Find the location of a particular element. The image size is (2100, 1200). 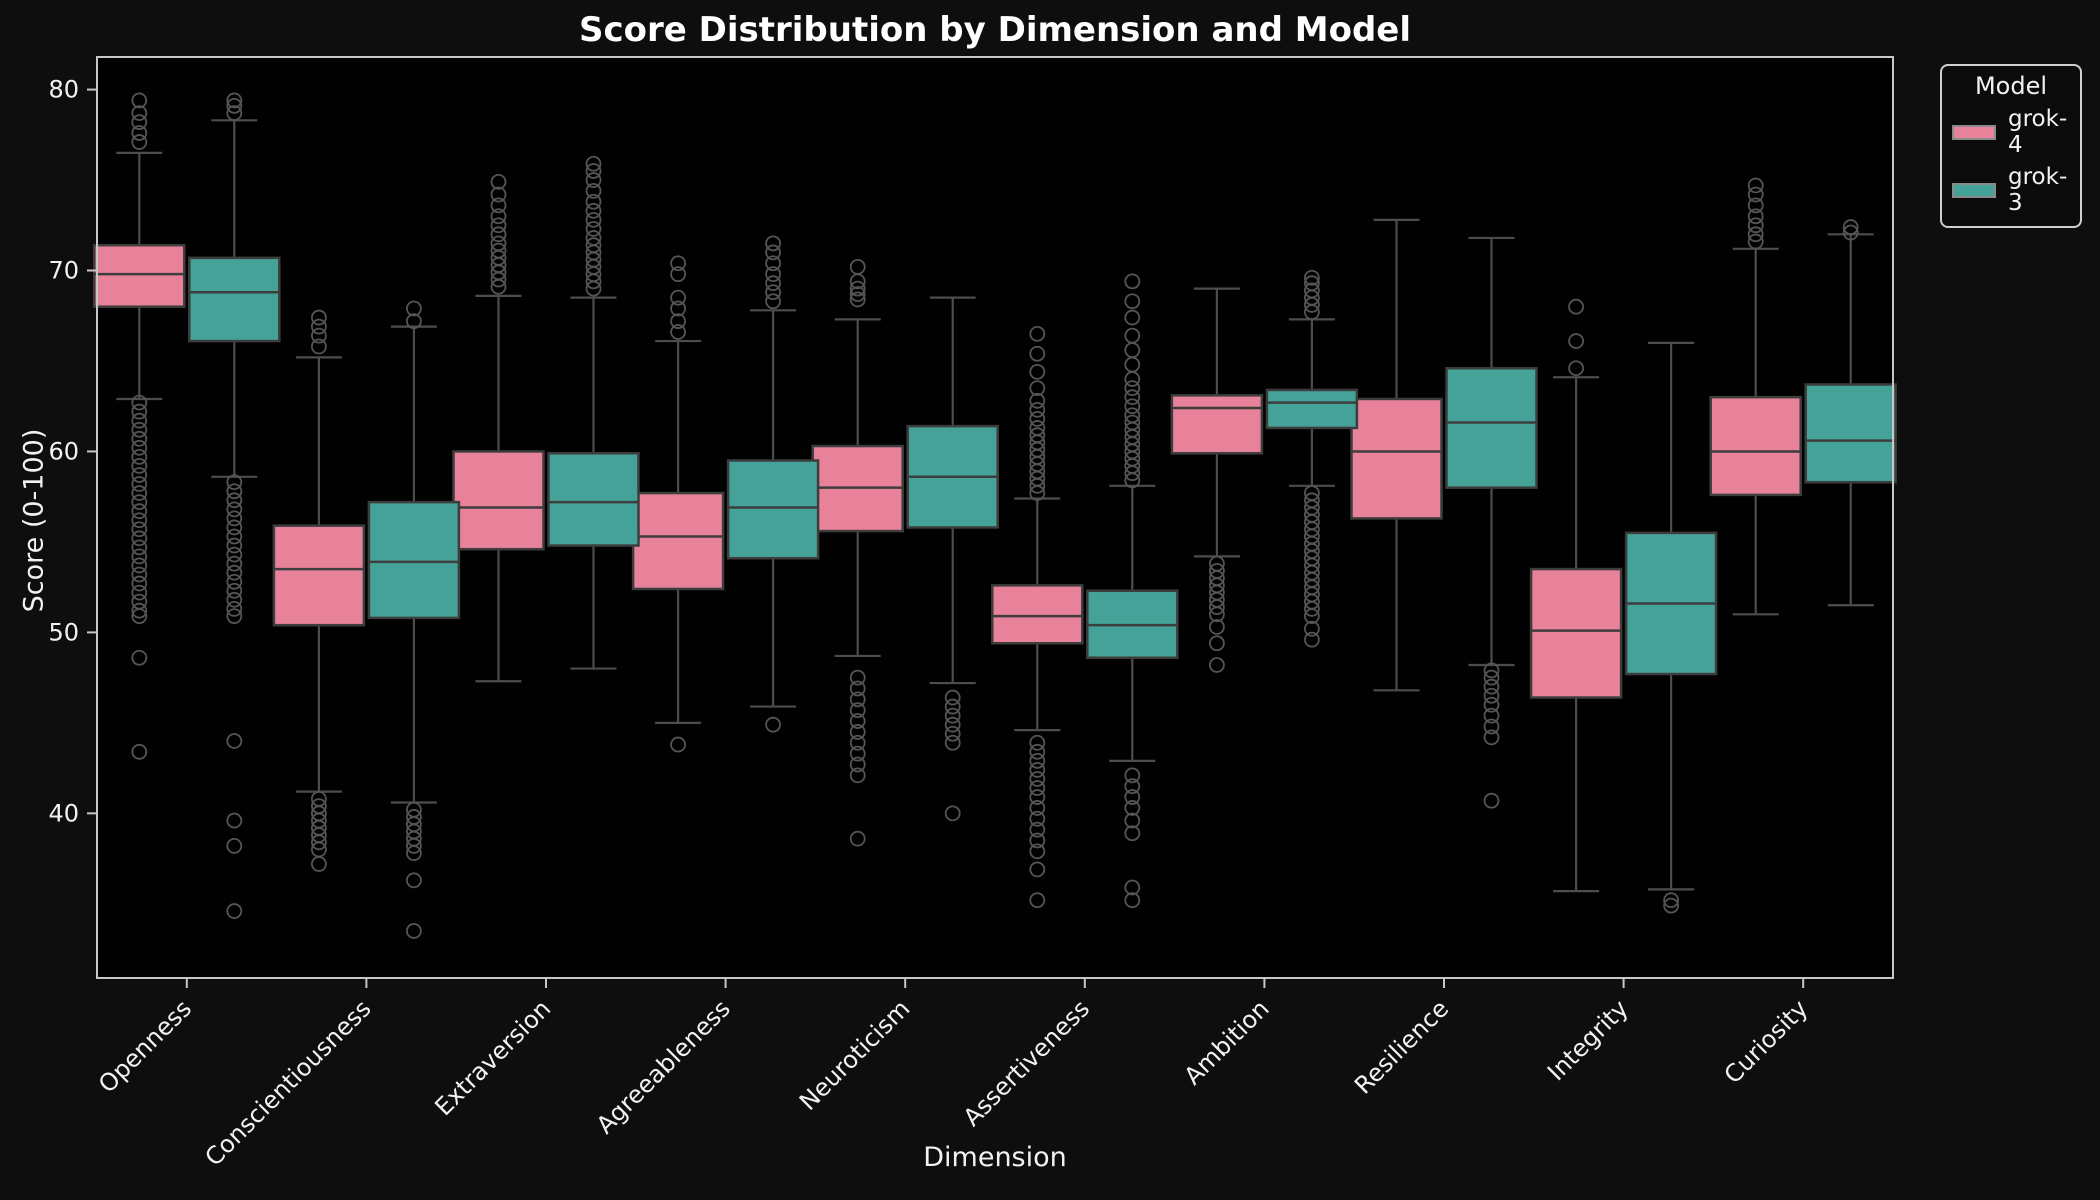

x-tick-label-extraversion: Extraversion is located at coordinates (492, 1057).